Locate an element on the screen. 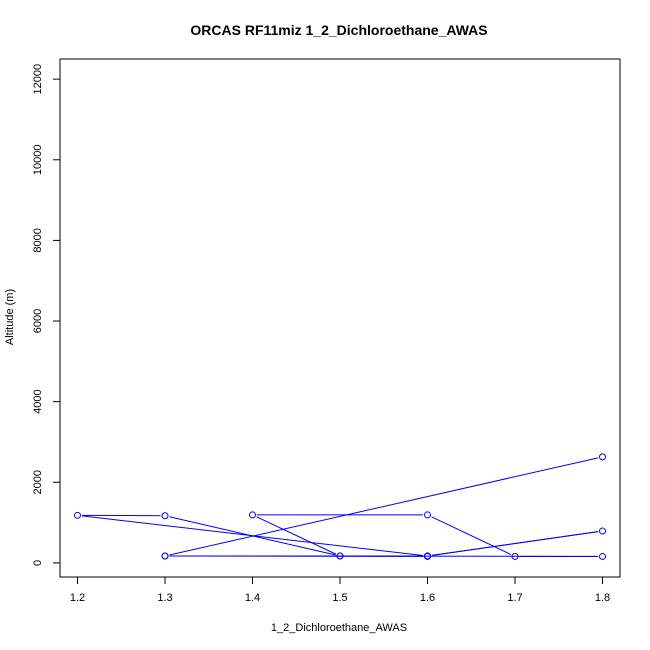  y-tick-label: 4000 is located at coordinates (38, 401).